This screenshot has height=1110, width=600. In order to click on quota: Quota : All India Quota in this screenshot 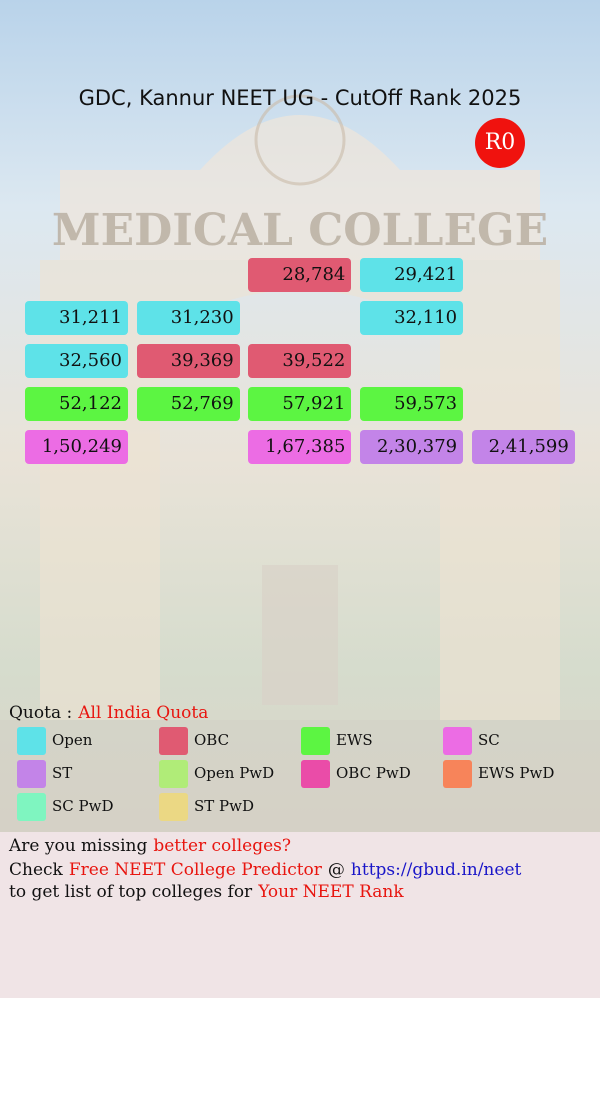, I will do `click(108, 713)`.